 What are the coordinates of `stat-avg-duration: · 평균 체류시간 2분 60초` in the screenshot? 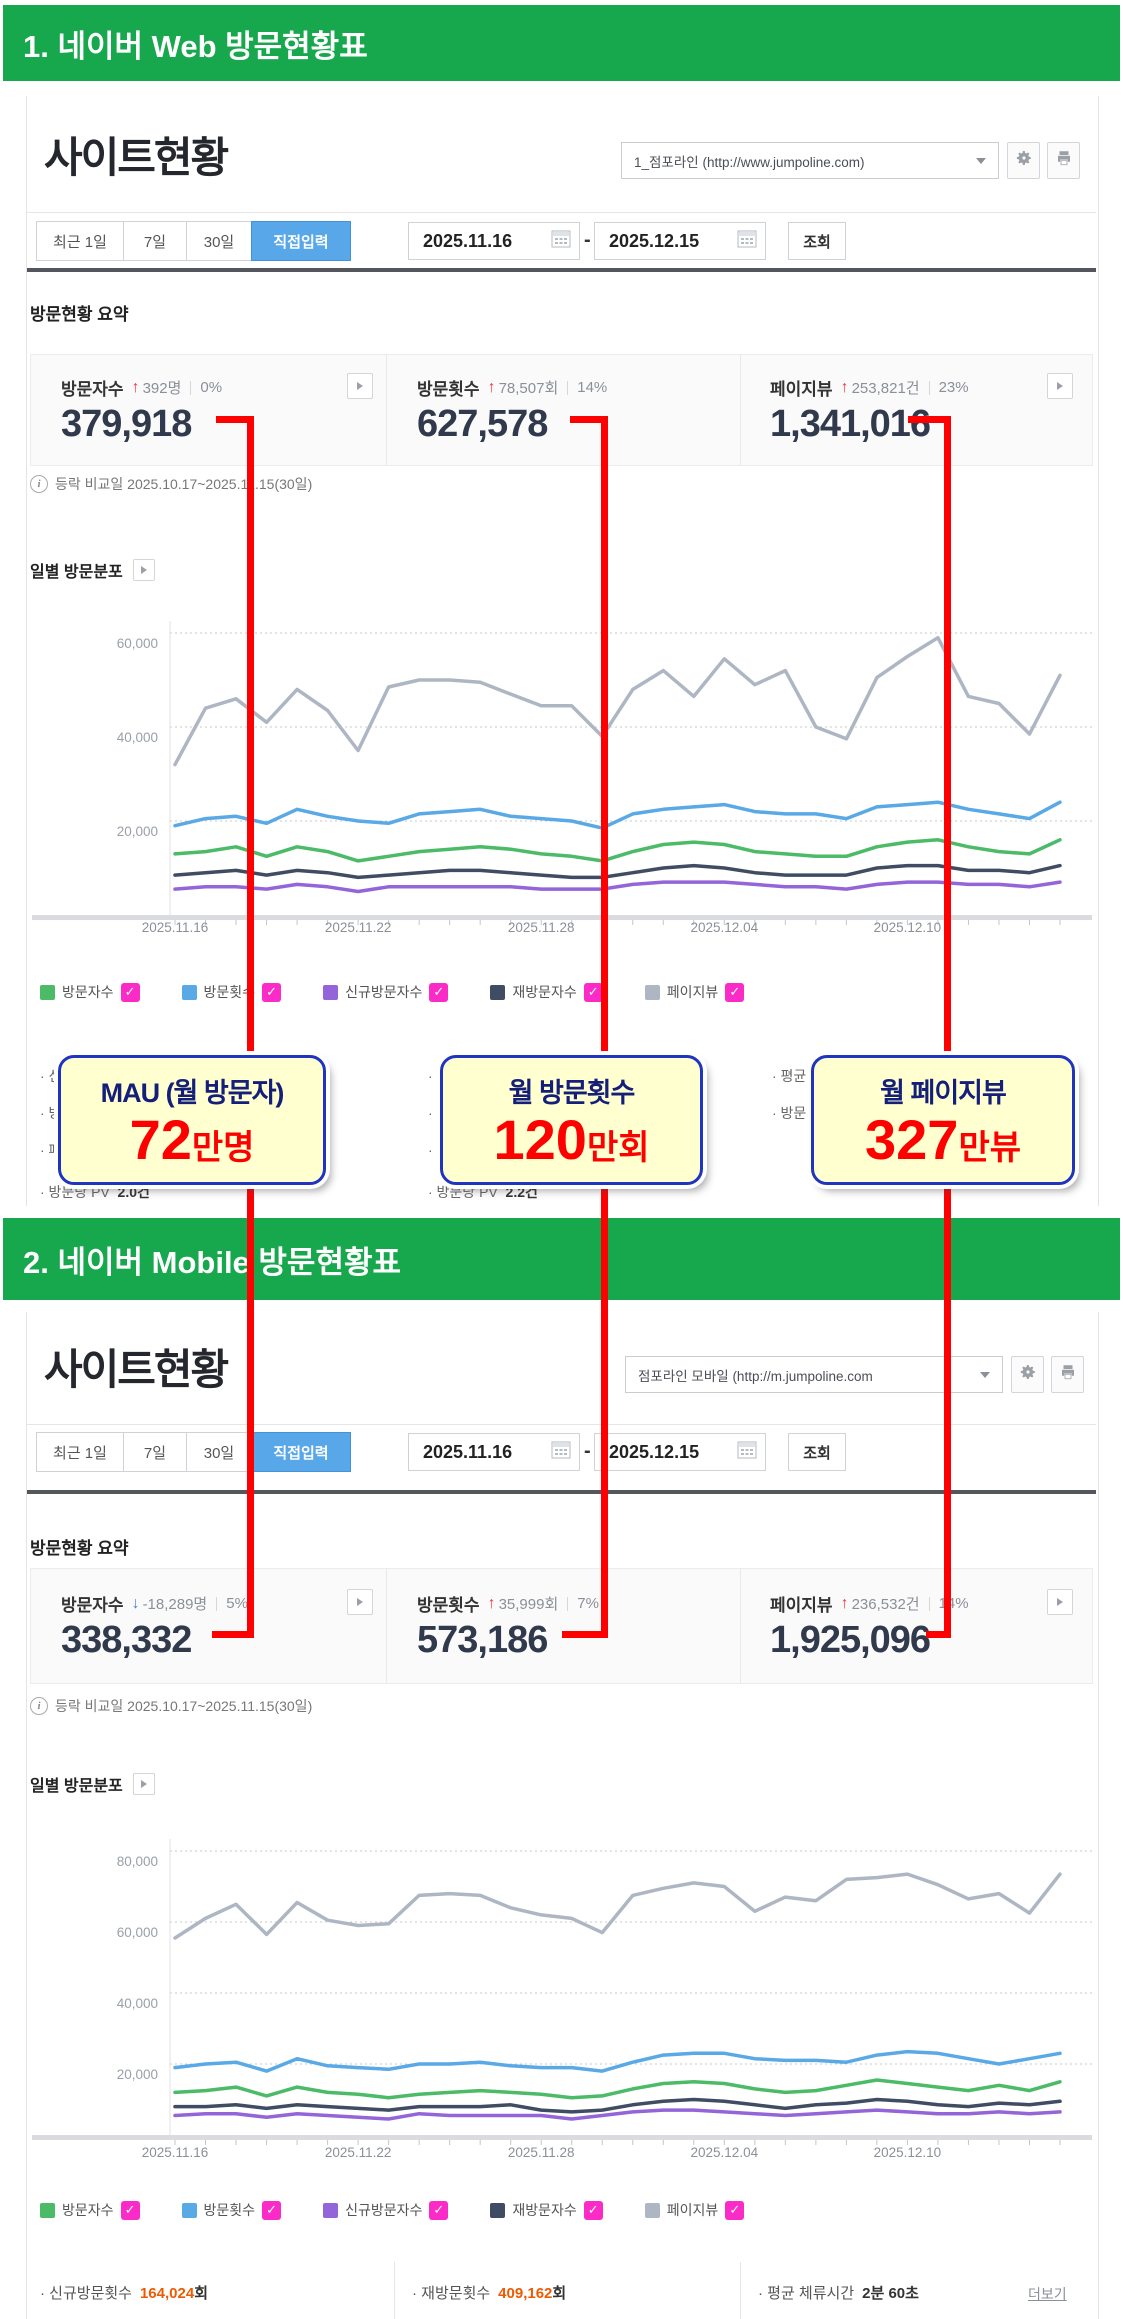 It's located at (838, 2292).